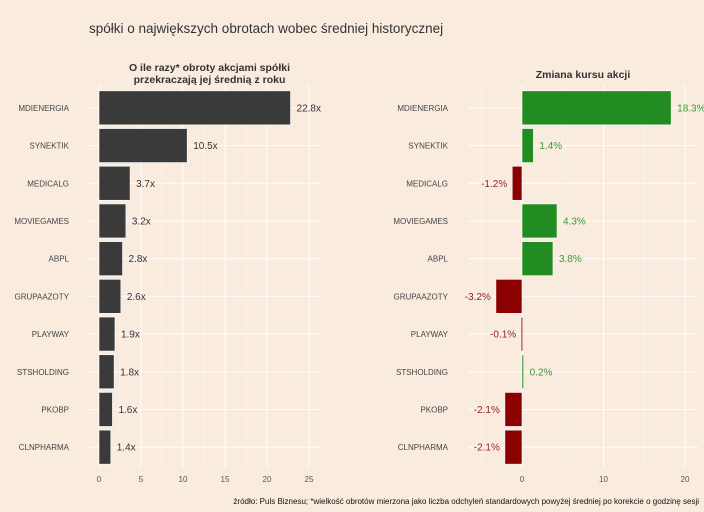  What do you see at coordinates (434, 409) in the screenshot?
I see `right-category-label: PKOBP` at bounding box center [434, 409].